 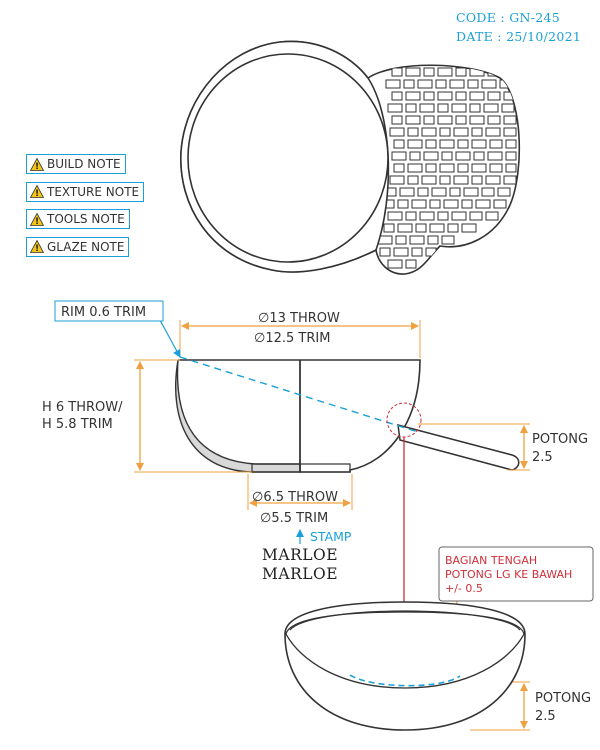 I want to click on drawing-header: CODE : GN-245 DATE : 25/10/2021, so click(x=518, y=27).